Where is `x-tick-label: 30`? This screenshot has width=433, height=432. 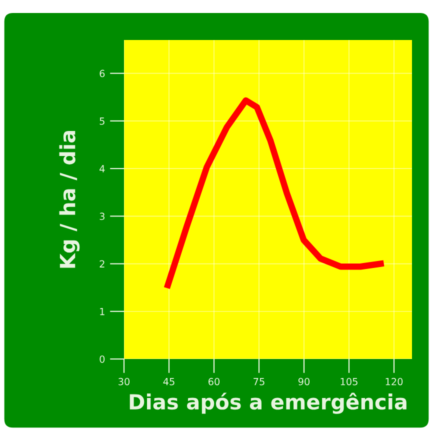
x-tick-label: 30 is located at coordinates (124, 382).